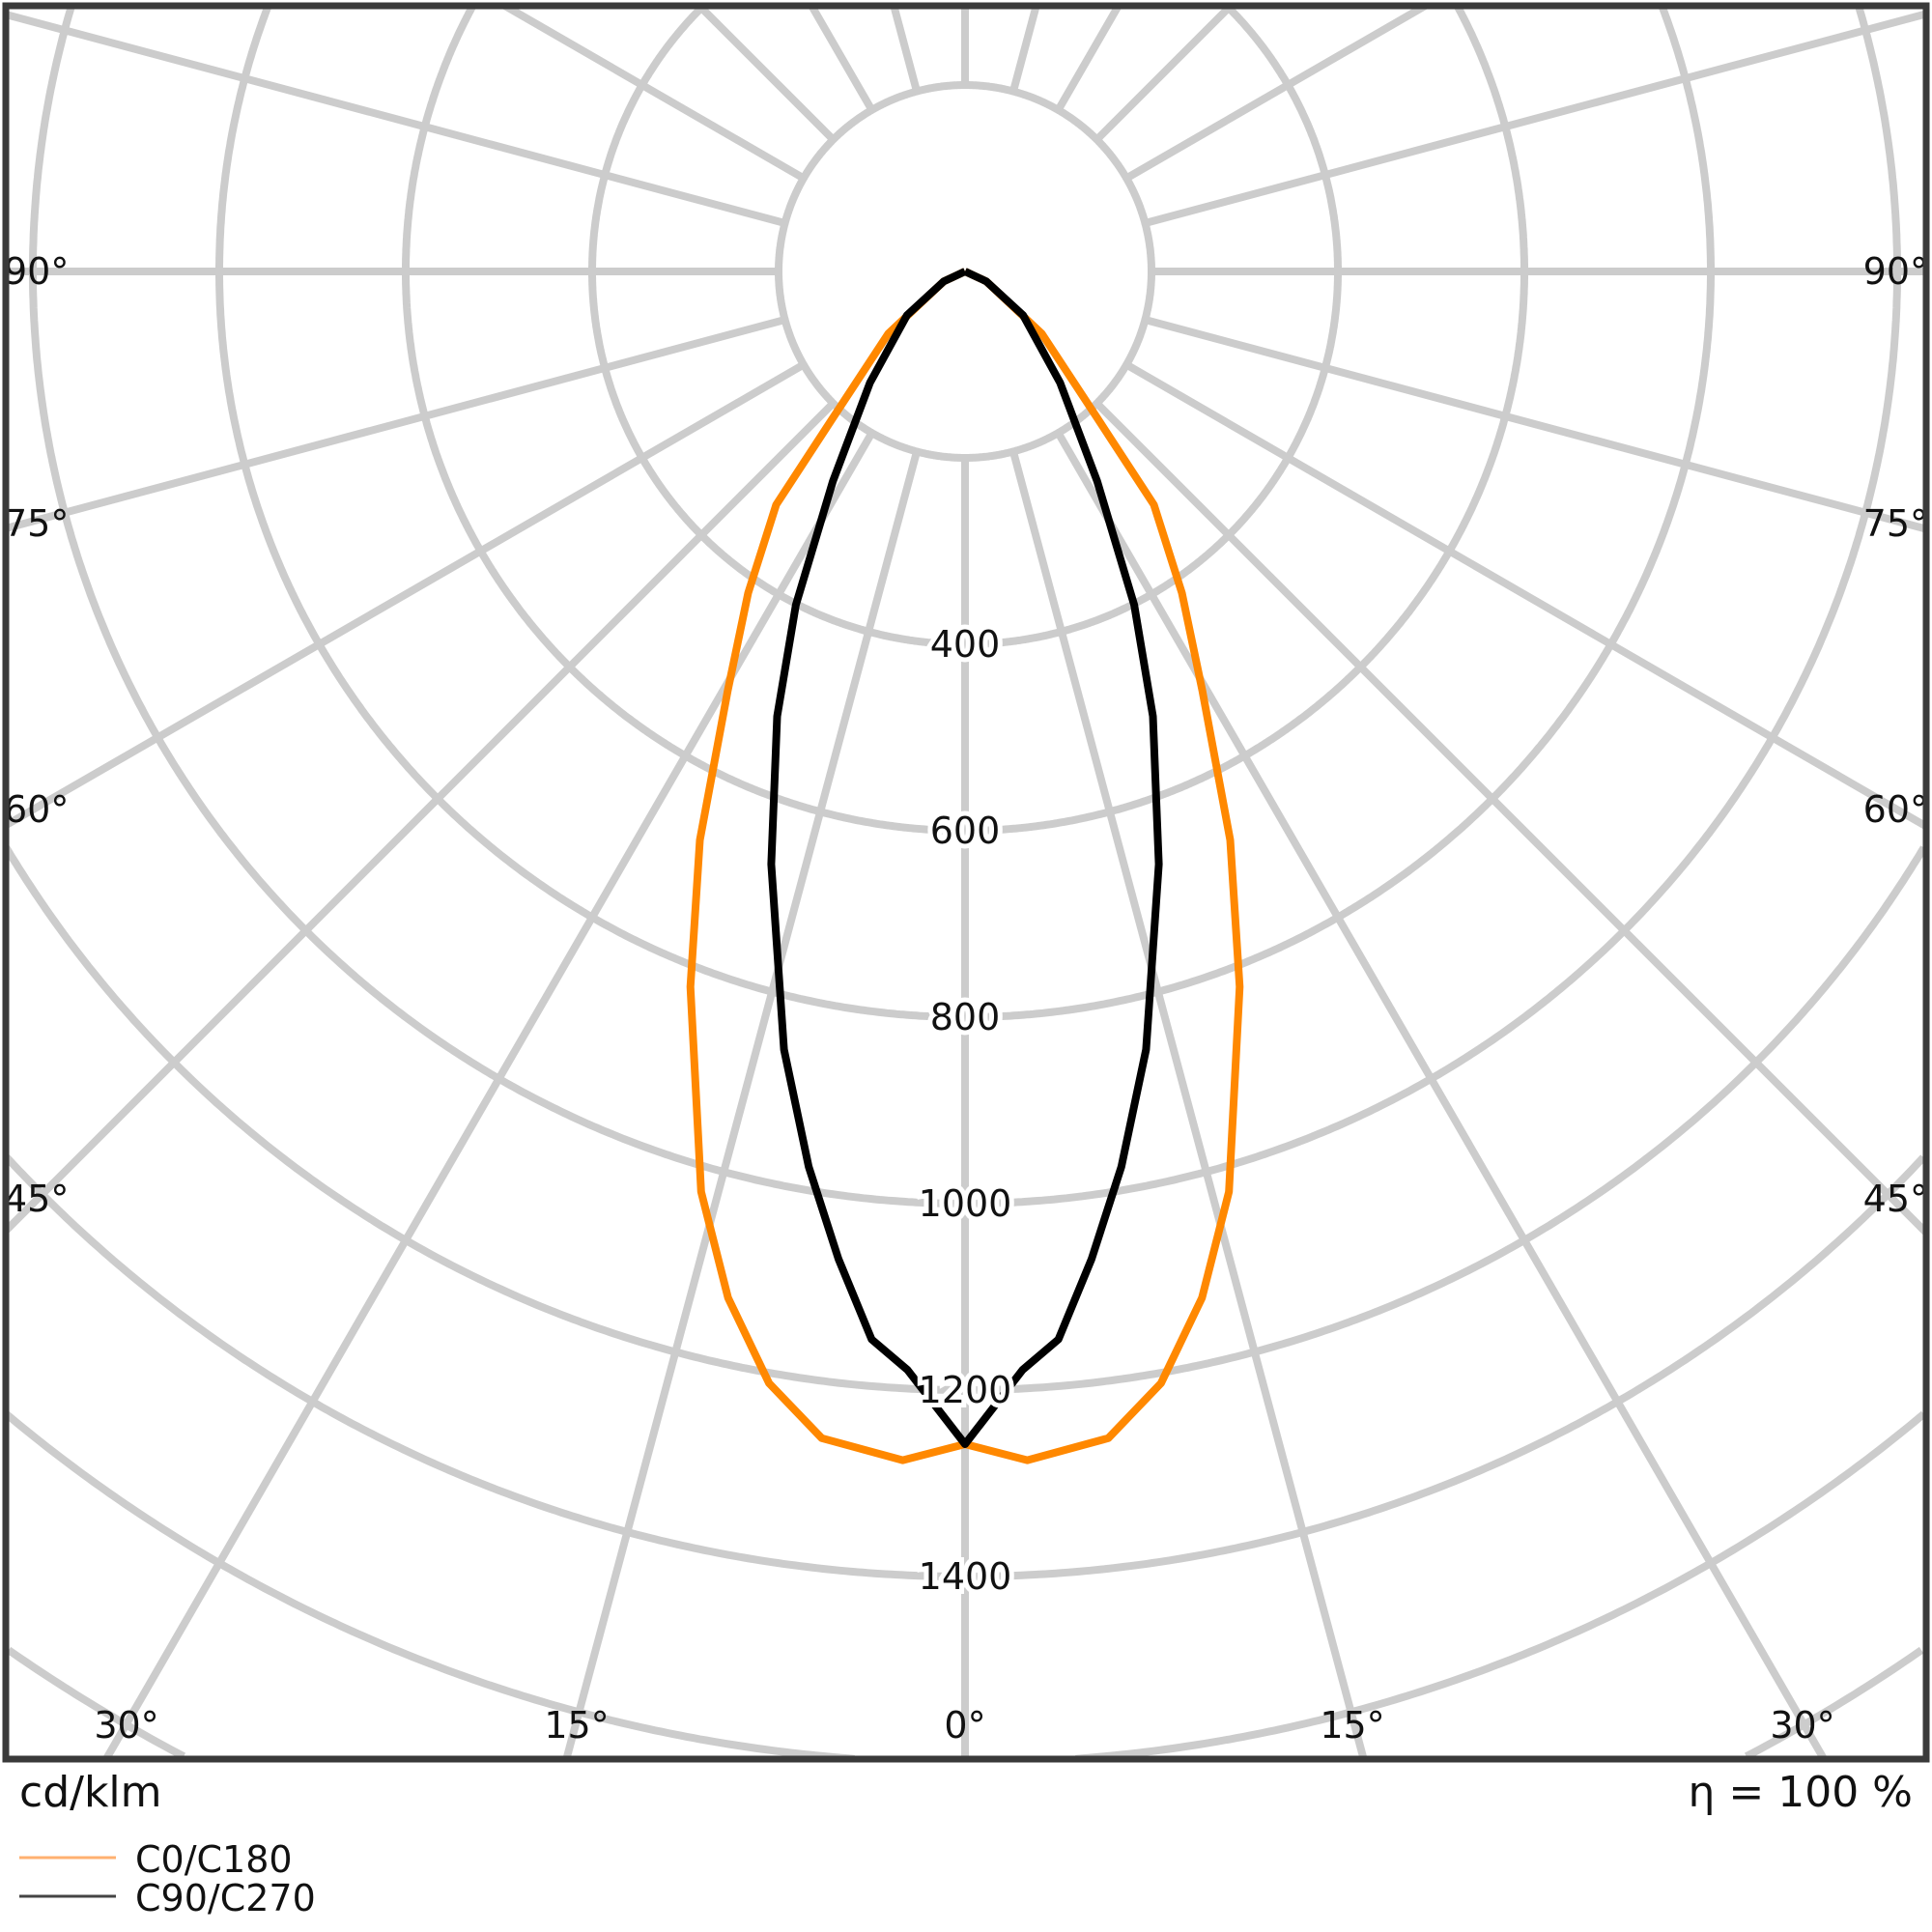 The height and width of the screenshot is (1932, 1932). What do you see at coordinates (1895, 523) in the screenshot?
I see `angle-label-right: 75°` at bounding box center [1895, 523].